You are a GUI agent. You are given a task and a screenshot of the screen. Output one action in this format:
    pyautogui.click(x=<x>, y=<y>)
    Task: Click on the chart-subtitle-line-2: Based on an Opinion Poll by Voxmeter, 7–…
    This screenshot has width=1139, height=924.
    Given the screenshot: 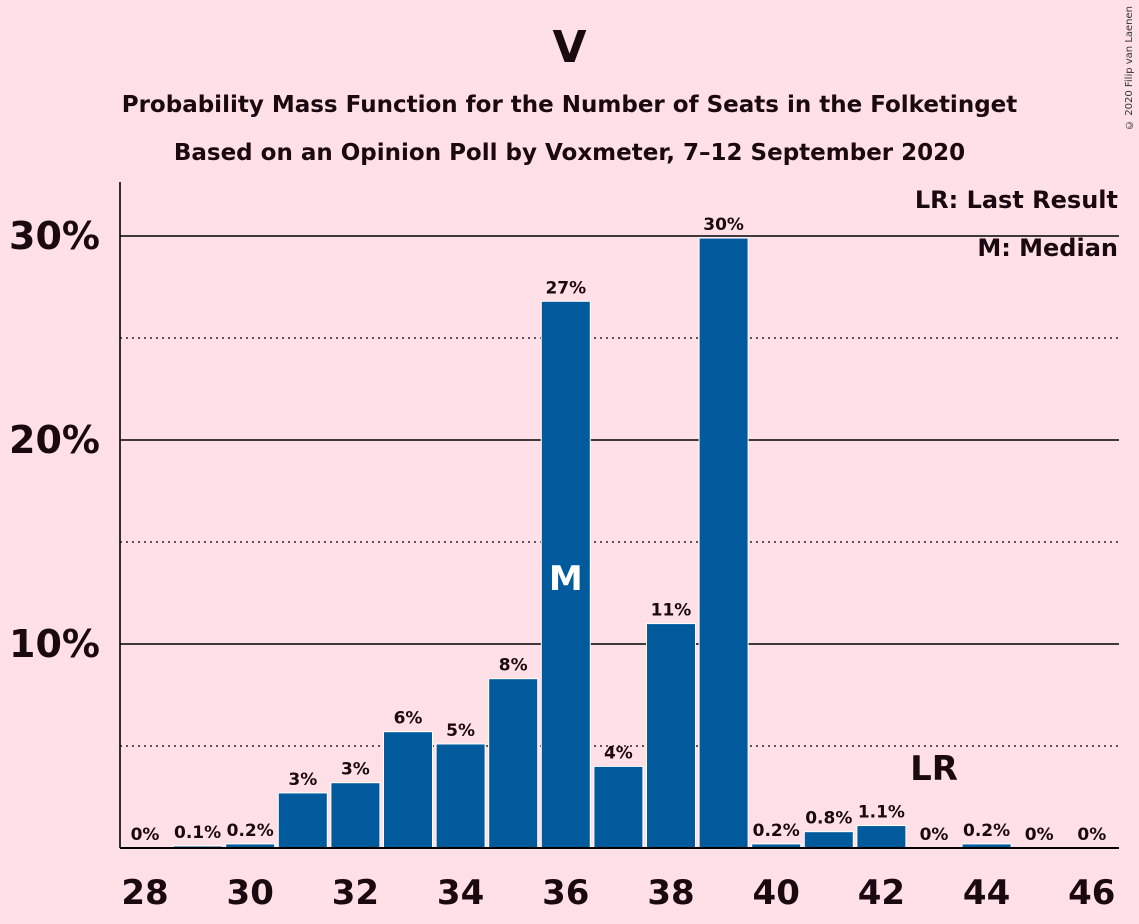 What is the action you would take?
    pyautogui.click(x=569, y=153)
    